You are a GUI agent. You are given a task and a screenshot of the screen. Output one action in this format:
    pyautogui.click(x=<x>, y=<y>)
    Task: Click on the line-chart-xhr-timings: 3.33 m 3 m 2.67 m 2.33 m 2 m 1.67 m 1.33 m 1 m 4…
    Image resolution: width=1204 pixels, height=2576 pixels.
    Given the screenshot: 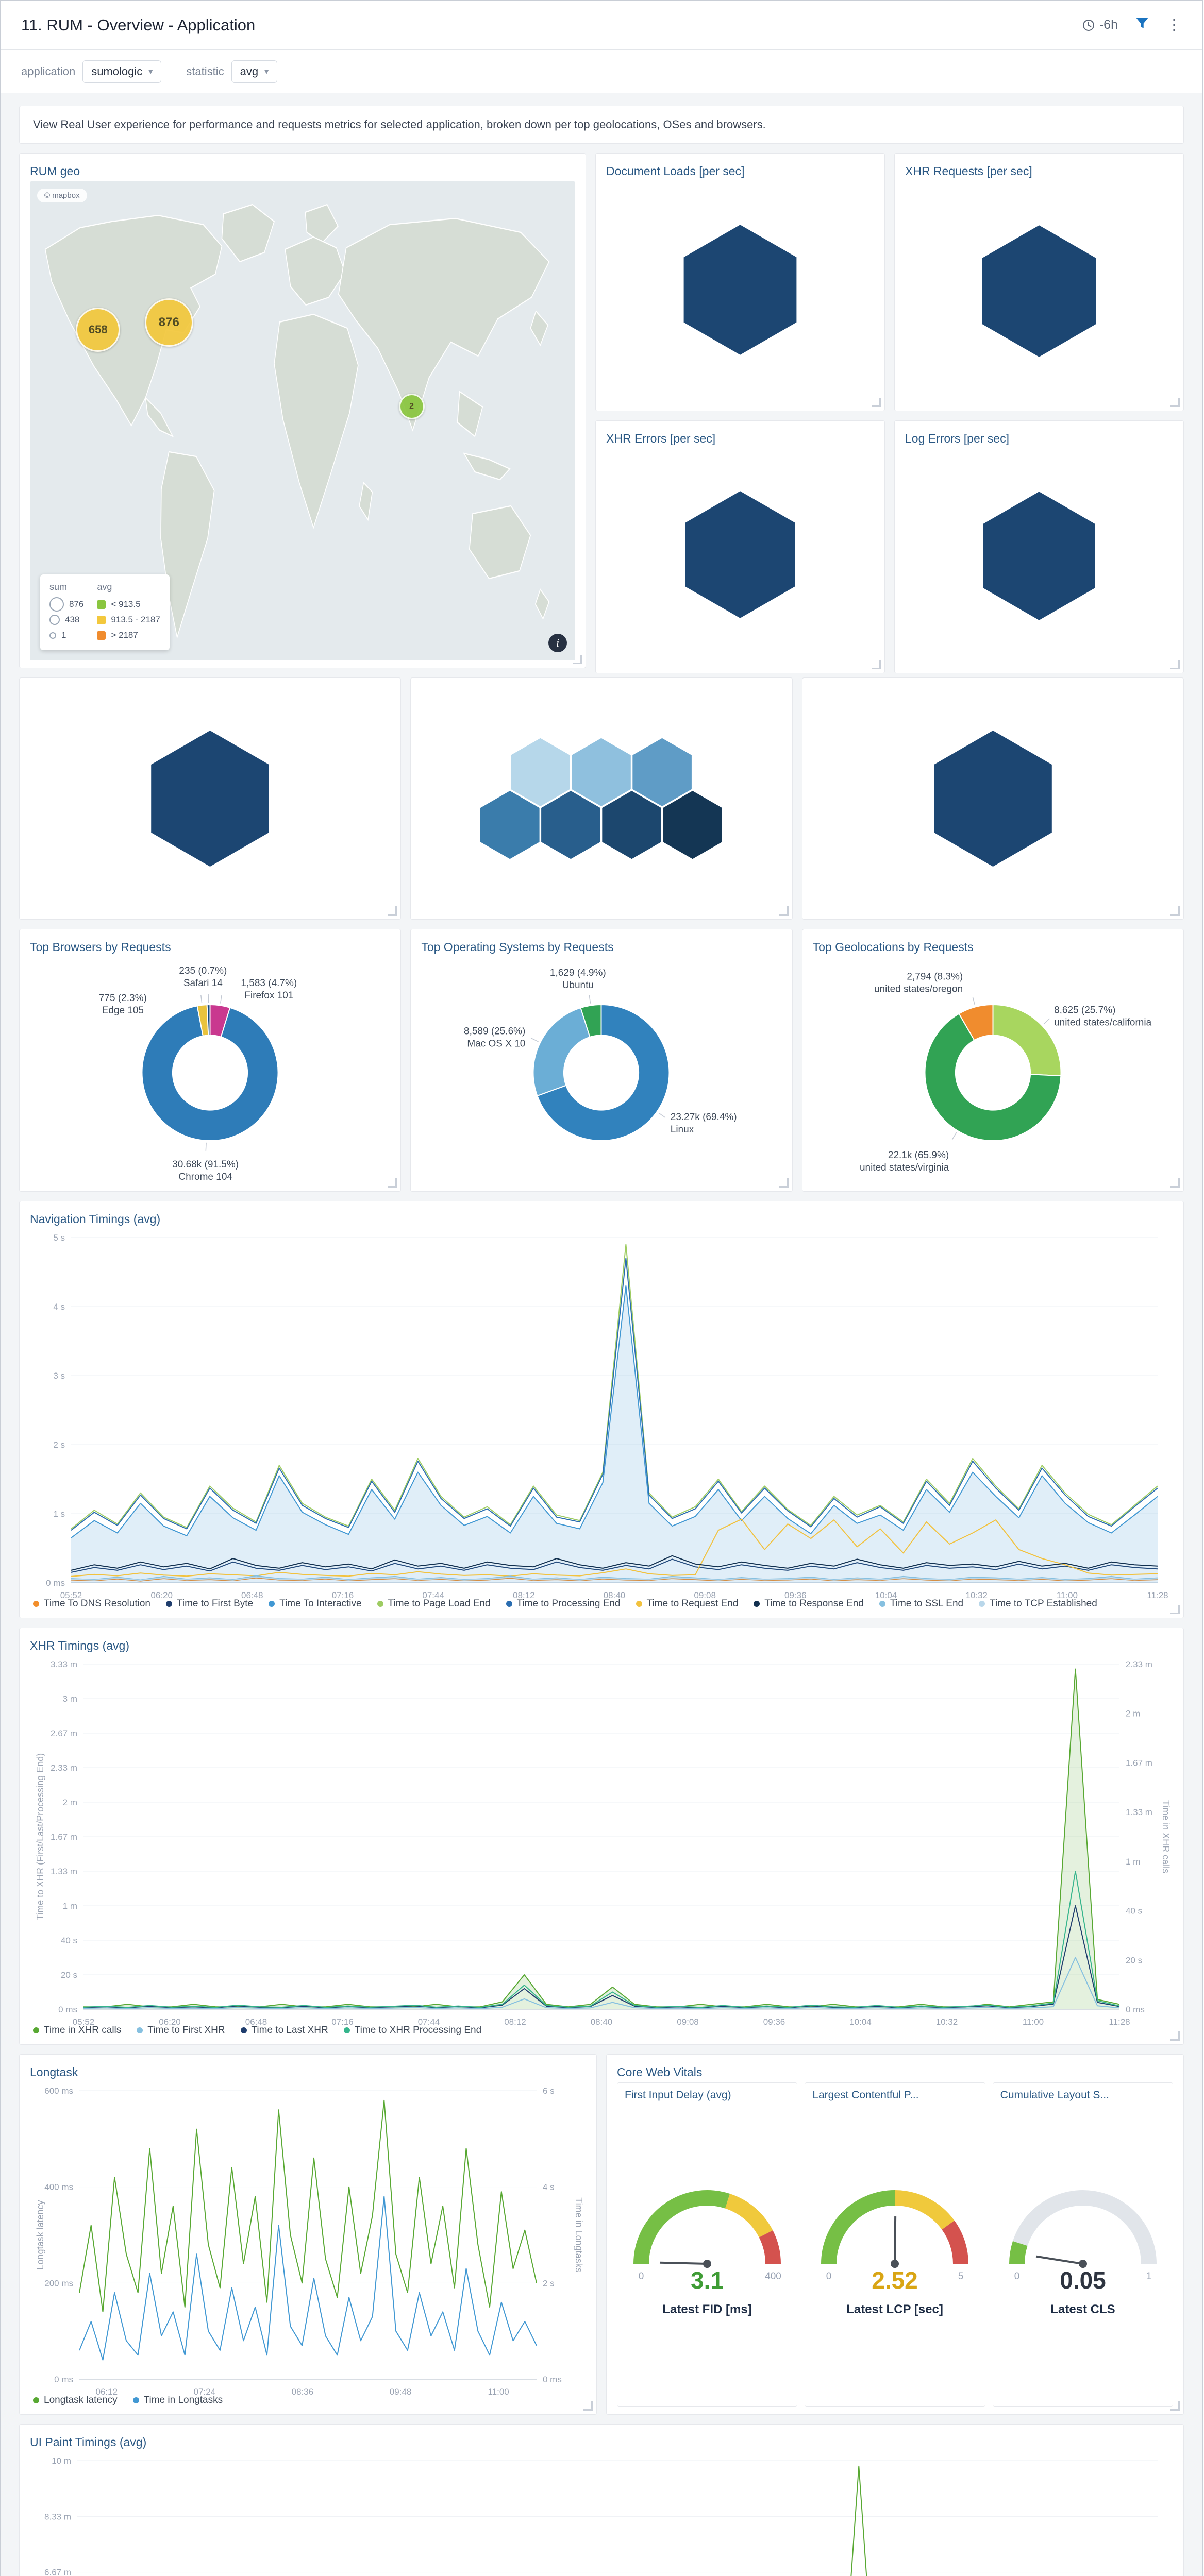 What is the action you would take?
    pyautogui.click(x=601, y=1841)
    